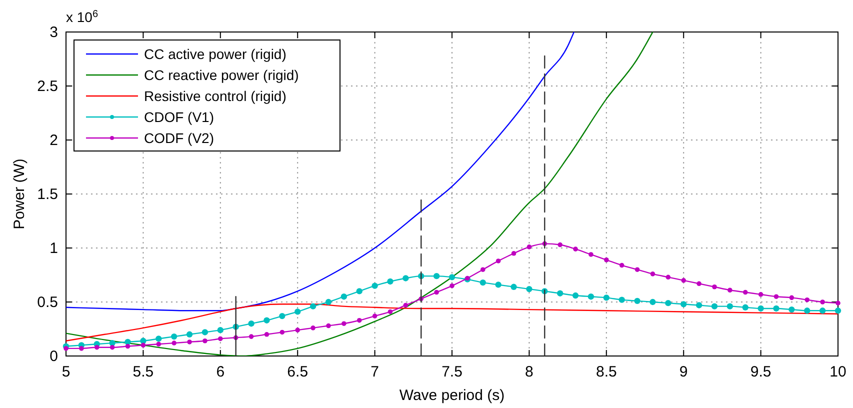 The height and width of the screenshot is (408, 853). Describe the element at coordinates (215, 96) in the screenshot. I see `legend-label: Resistive control (rigid)` at that location.